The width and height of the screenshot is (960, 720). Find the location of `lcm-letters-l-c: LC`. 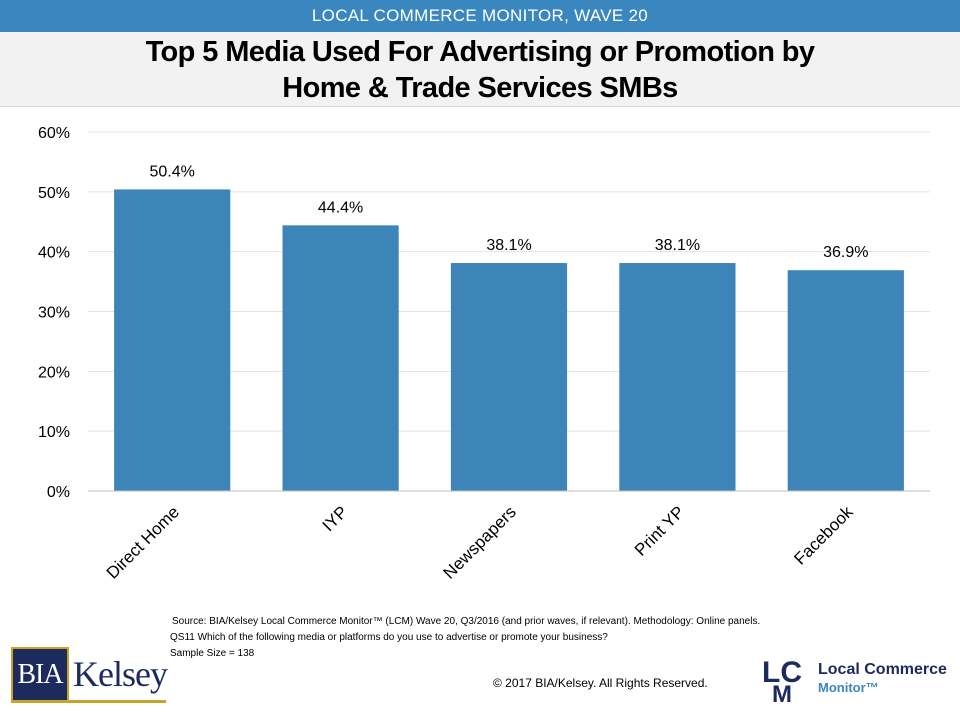

lcm-letters-l-c: LC is located at coordinates (782, 672).